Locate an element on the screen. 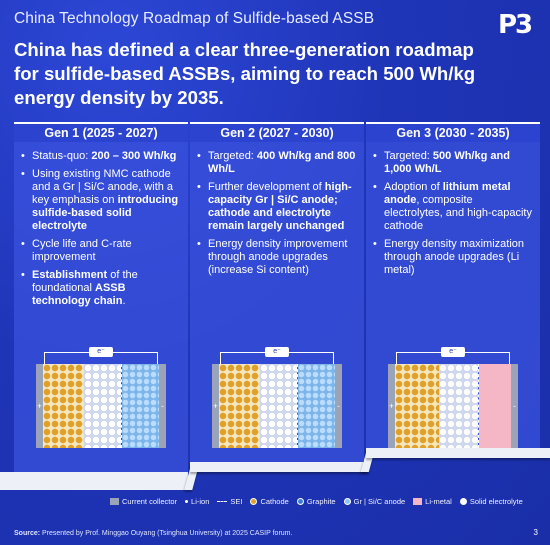  legend-label: Gr | Si/C anode is located at coordinates (379, 501).